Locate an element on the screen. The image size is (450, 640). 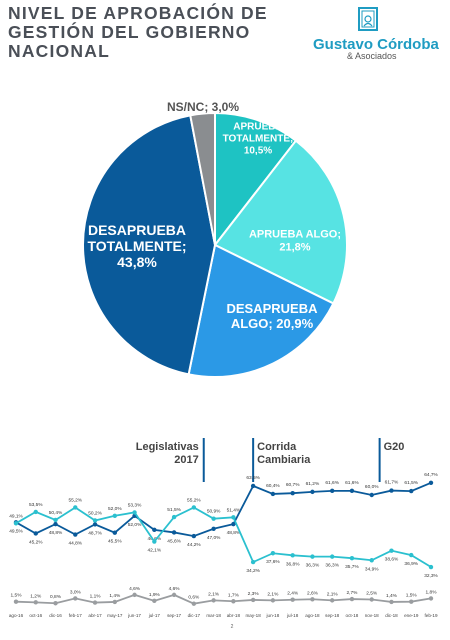
series-2-label-2: 0,8% is located at coordinates (56, 597).